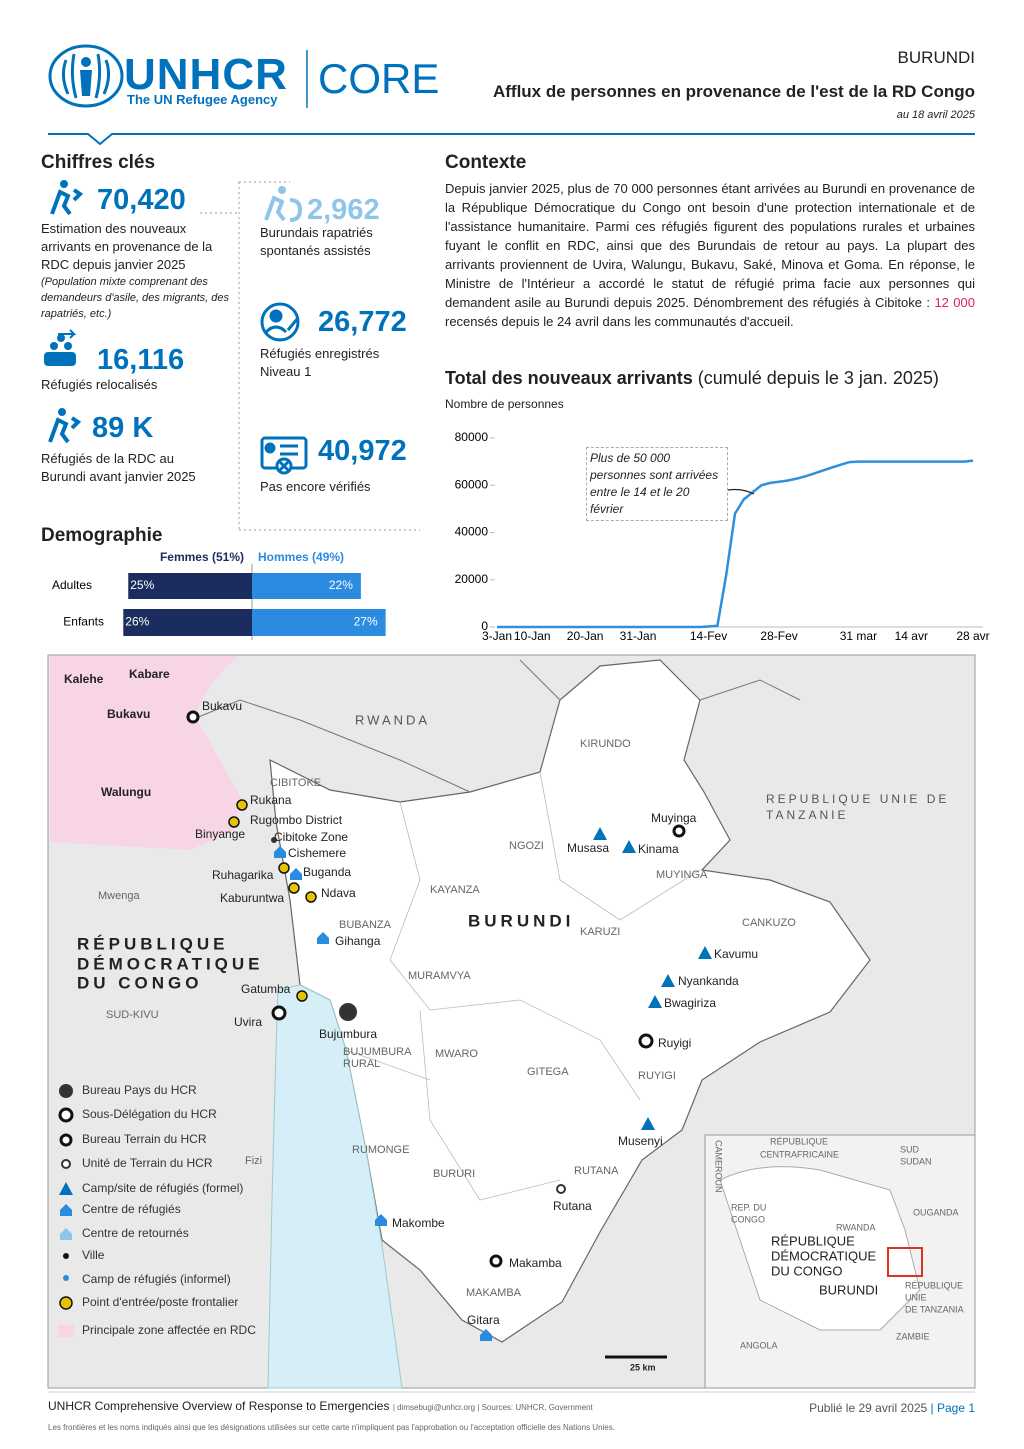 Image resolution: width=1024 pixels, height=1449 pixels. I want to click on x-tick-label: 14-Fev, so click(708, 636).